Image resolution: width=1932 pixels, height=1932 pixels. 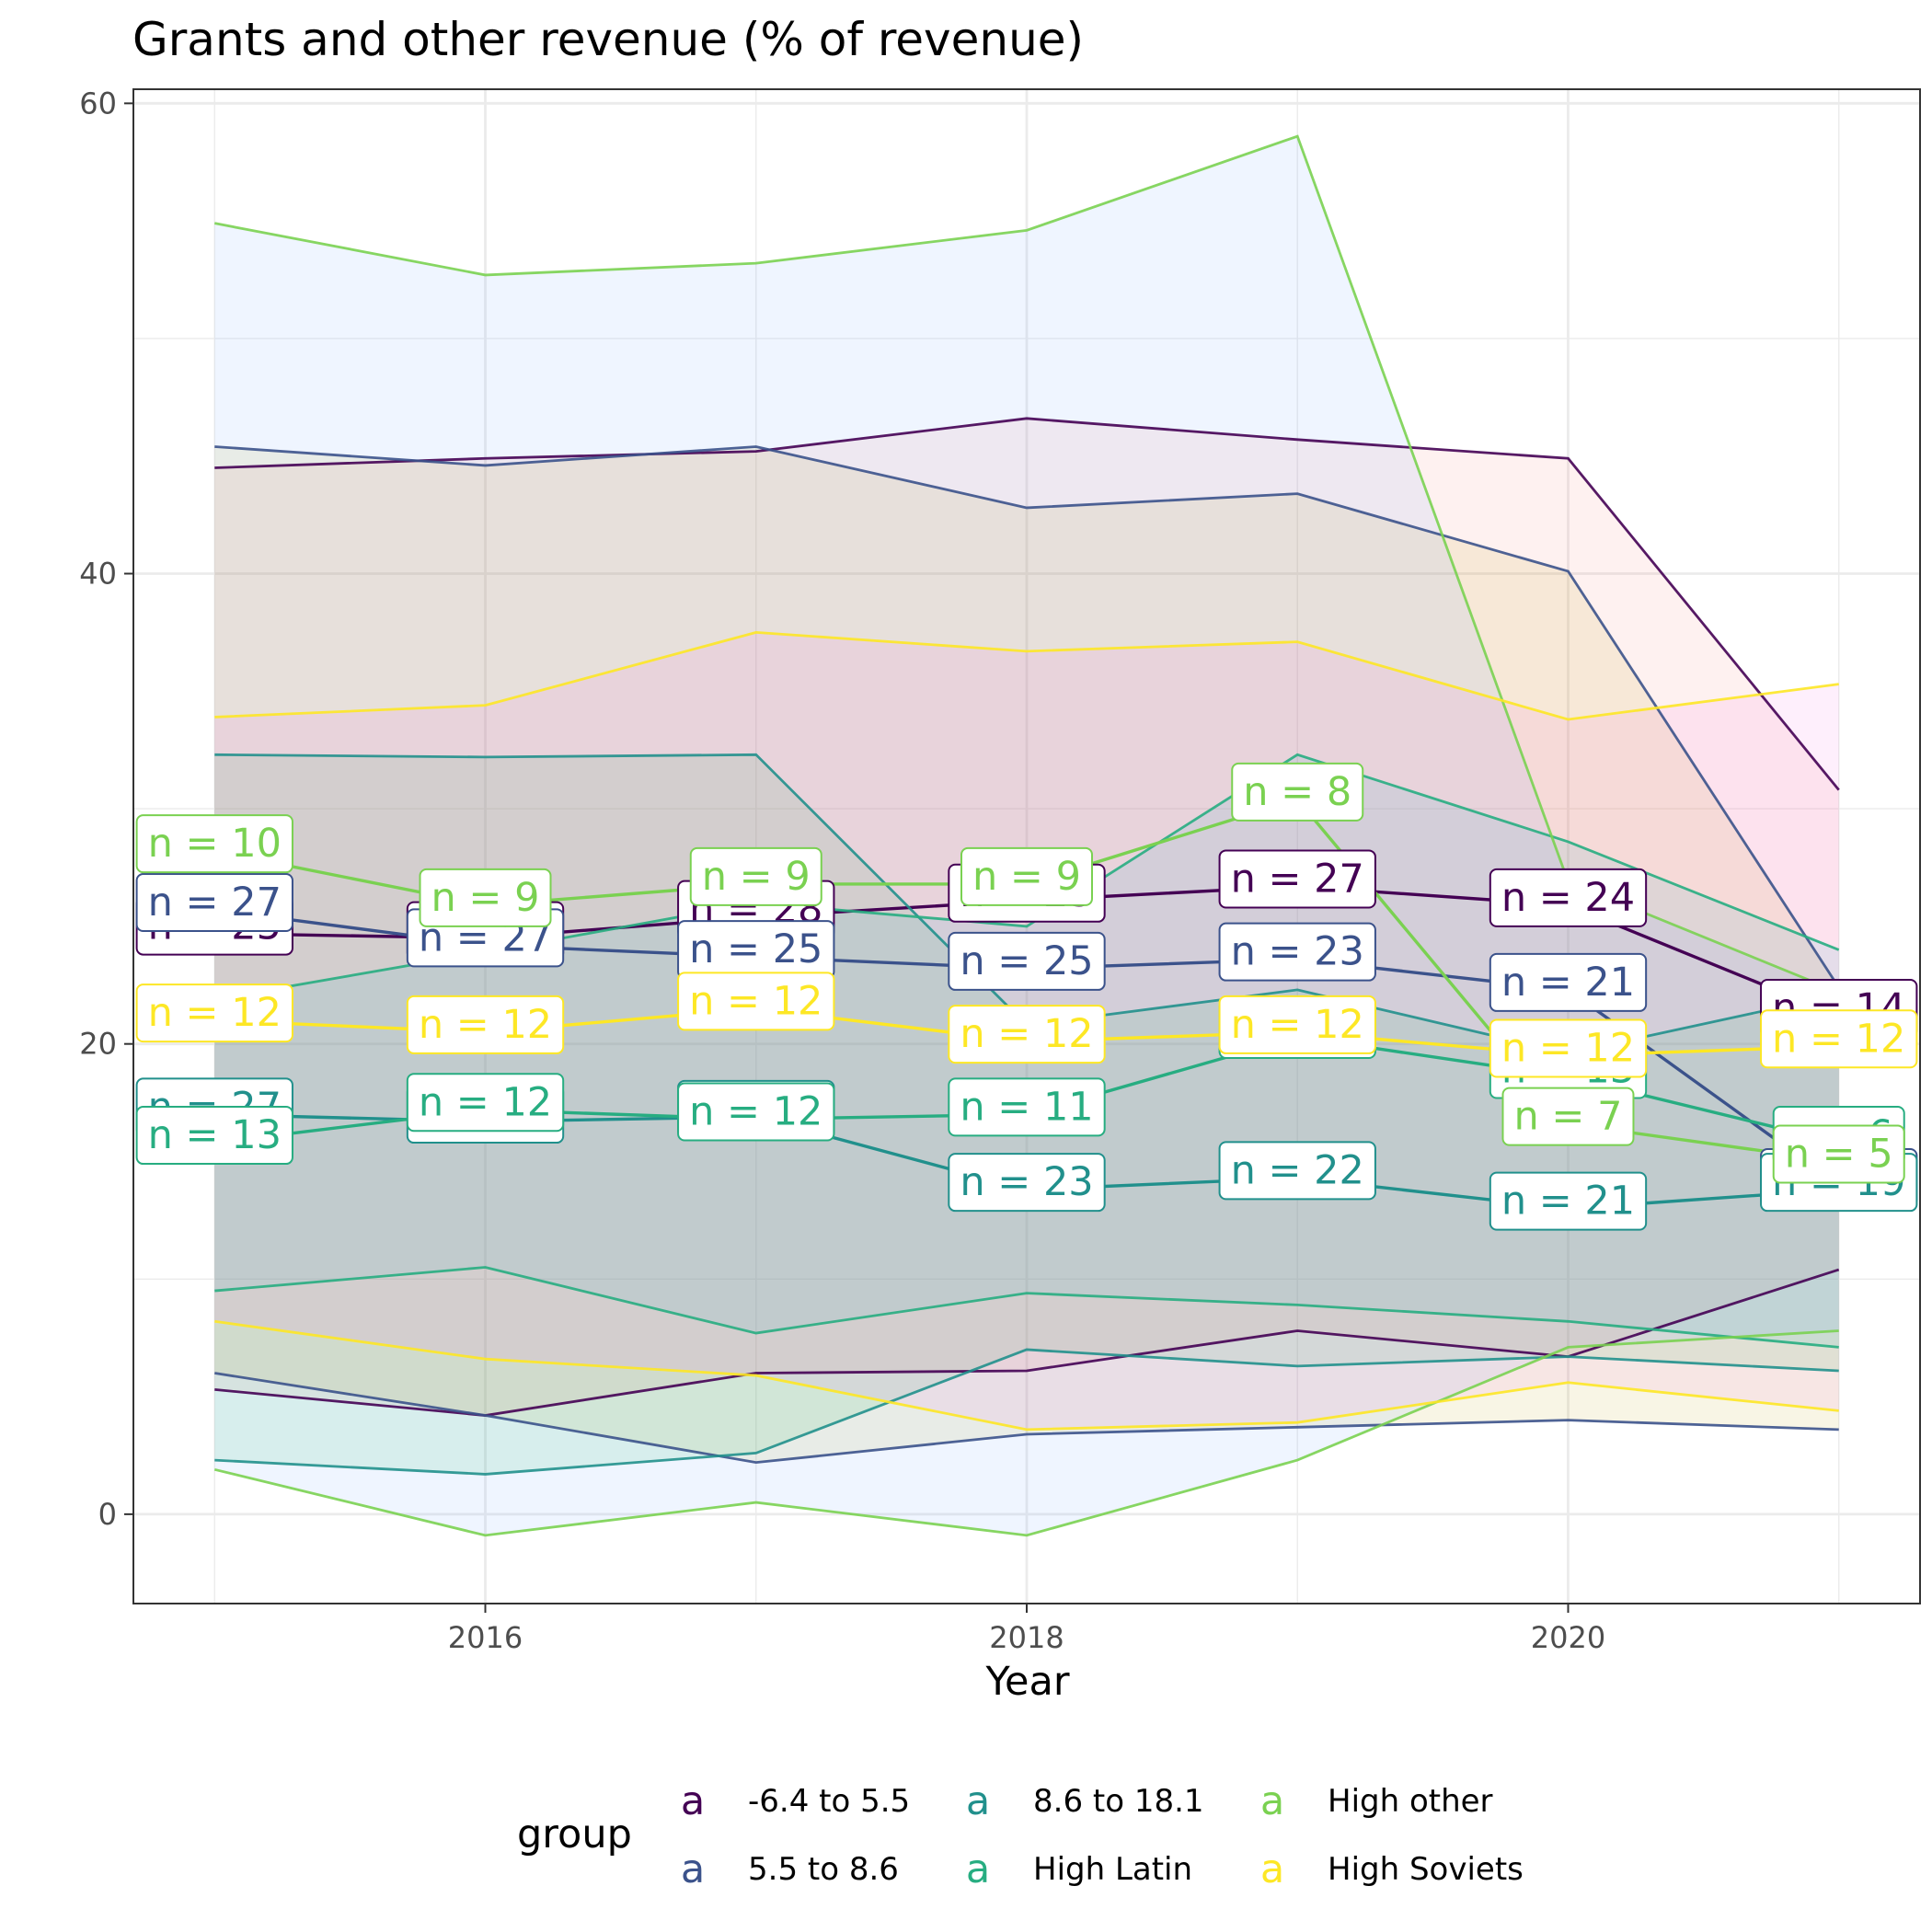 What do you see at coordinates (1026, 1637) in the screenshot?
I see `x-tick-label: 2018` at bounding box center [1026, 1637].